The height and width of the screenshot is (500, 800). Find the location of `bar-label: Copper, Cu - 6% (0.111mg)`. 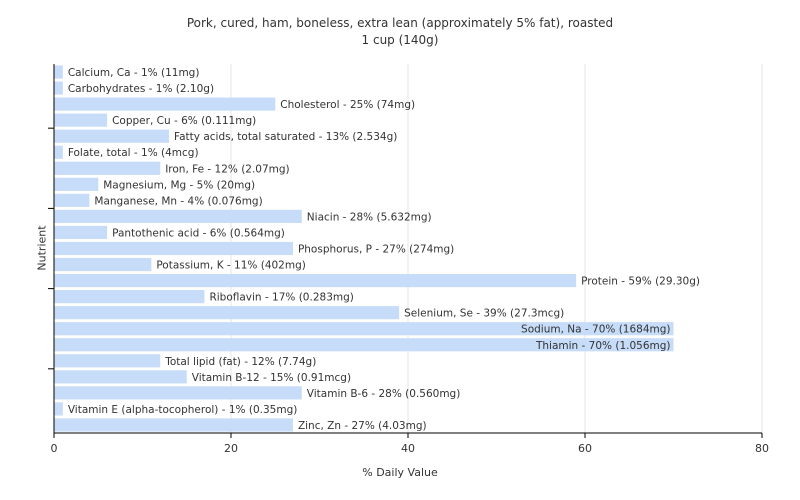

bar-label: Copper, Cu - 6% (0.111mg) is located at coordinates (184, 121).